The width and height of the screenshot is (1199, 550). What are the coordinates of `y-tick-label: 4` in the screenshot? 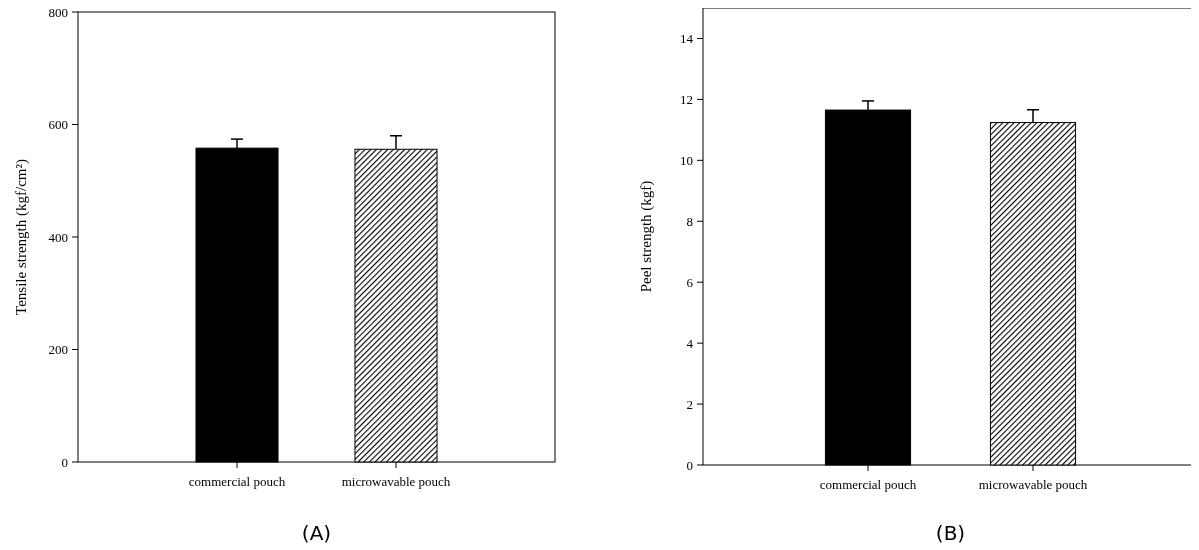 It's located at (690, 343).